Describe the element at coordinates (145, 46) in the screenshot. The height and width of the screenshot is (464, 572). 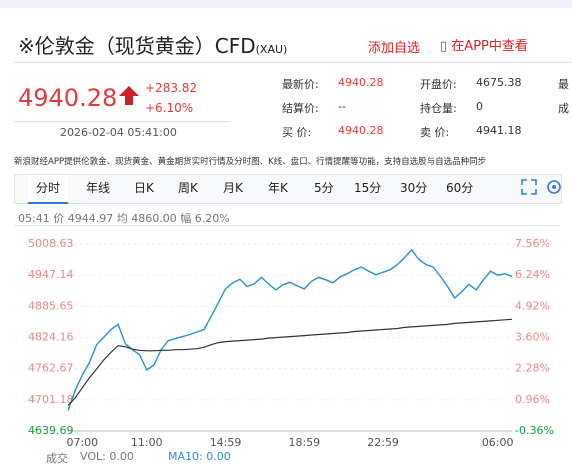
I see `title-text: 伦敦金（现货黄金）CFD` at that location.